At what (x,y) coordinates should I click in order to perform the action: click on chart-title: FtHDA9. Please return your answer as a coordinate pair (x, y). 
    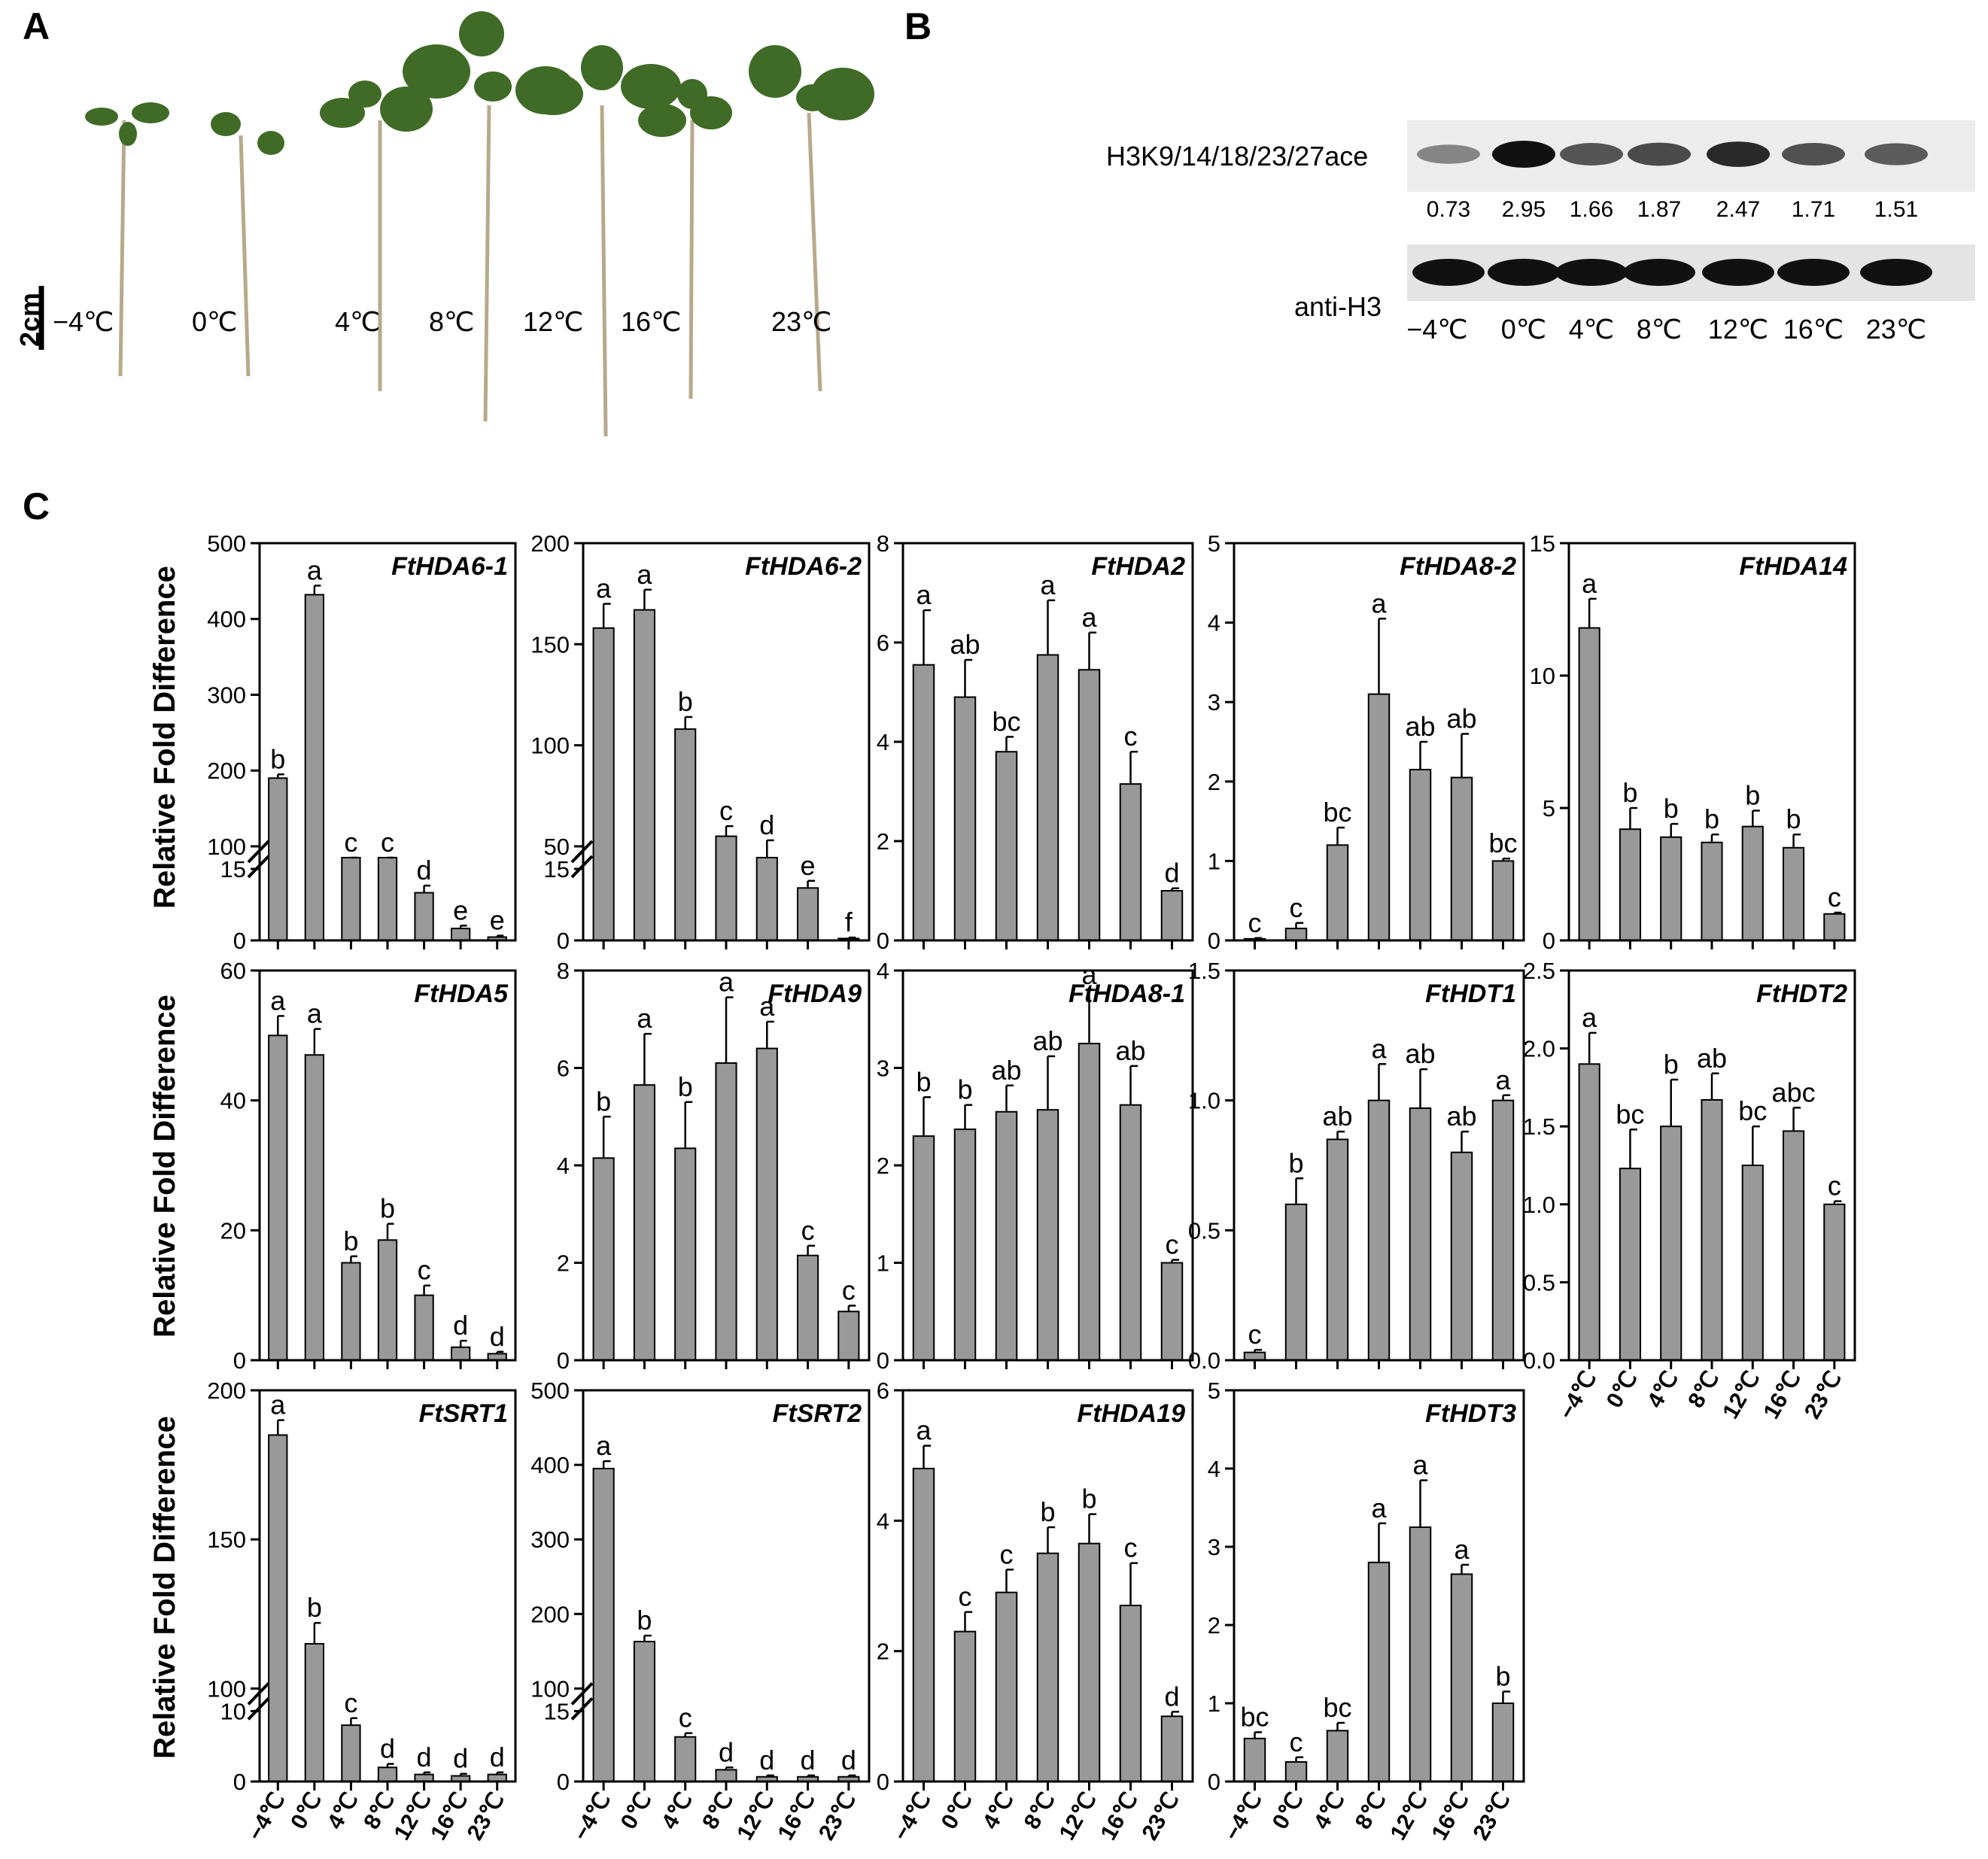
    Looking at the image, I should click on (815, 994).